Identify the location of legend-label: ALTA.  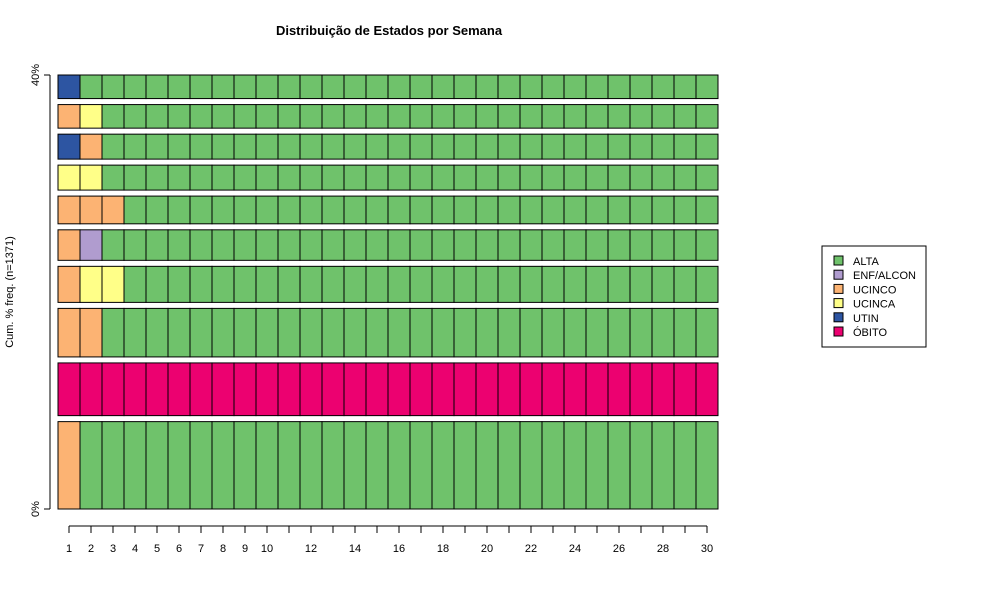
(866, 262).